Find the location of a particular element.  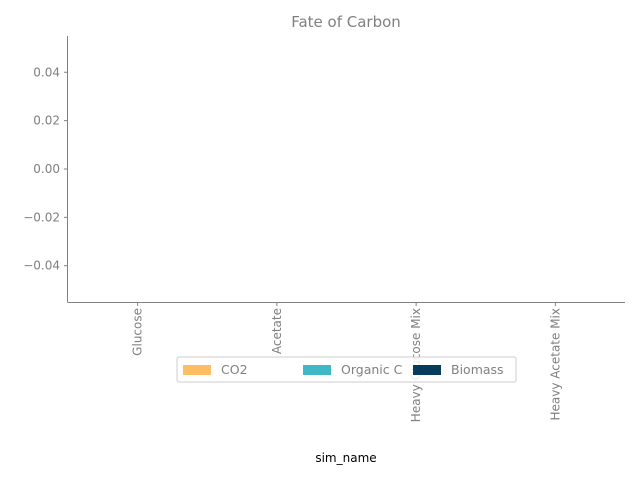

x-axis-label: sim_name is located at coordinates (345, 458).